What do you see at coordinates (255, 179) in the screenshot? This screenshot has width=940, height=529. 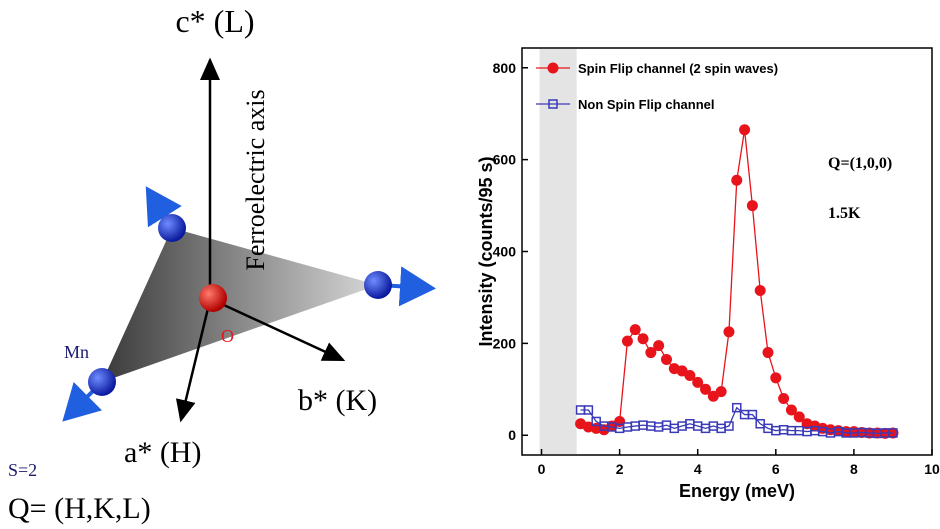 I see `label: Ferroelectric axis` at bounding box center [255, 179].